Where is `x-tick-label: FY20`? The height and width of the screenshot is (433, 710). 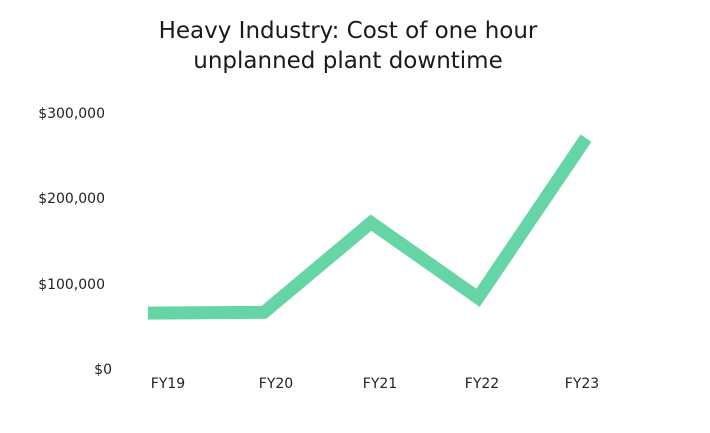 x-tick-label: FY20 is located at coordinates (276, 384).